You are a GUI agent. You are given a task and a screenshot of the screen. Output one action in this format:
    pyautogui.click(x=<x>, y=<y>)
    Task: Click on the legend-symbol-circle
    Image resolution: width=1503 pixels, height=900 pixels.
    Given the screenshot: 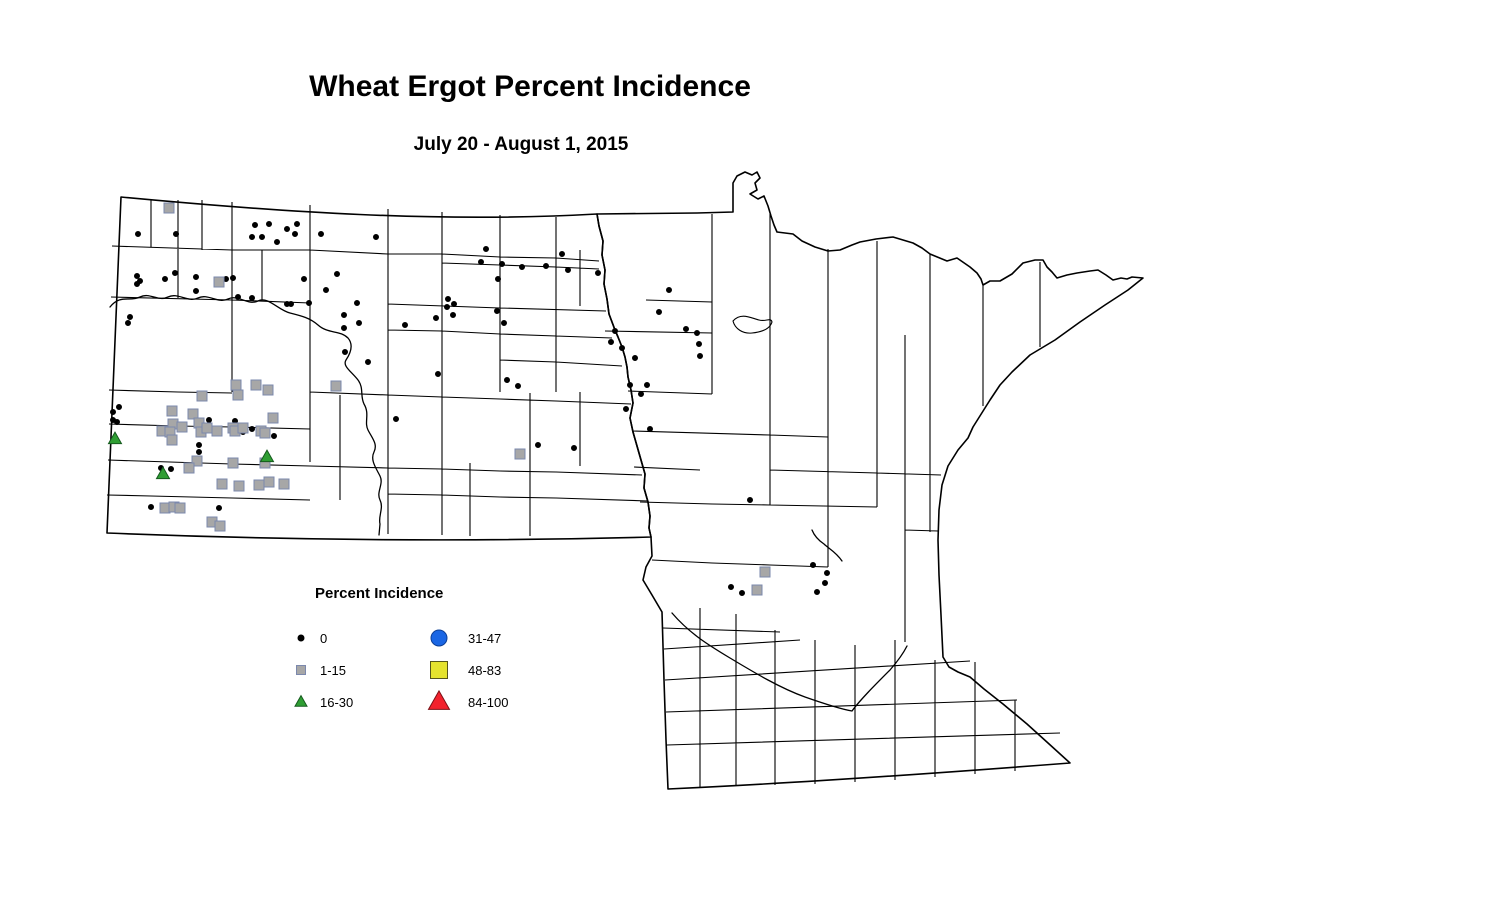 What is the action you would take?
    pyautogui.click(x=439, y=638)
    